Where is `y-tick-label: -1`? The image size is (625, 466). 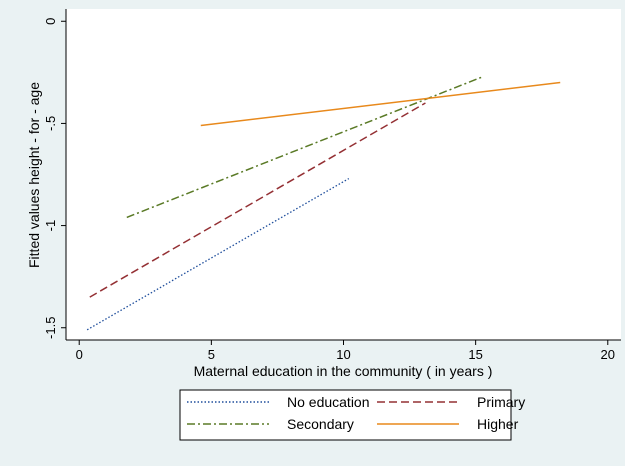 y-tick-label: -1 is located at coordinates (50, 226).